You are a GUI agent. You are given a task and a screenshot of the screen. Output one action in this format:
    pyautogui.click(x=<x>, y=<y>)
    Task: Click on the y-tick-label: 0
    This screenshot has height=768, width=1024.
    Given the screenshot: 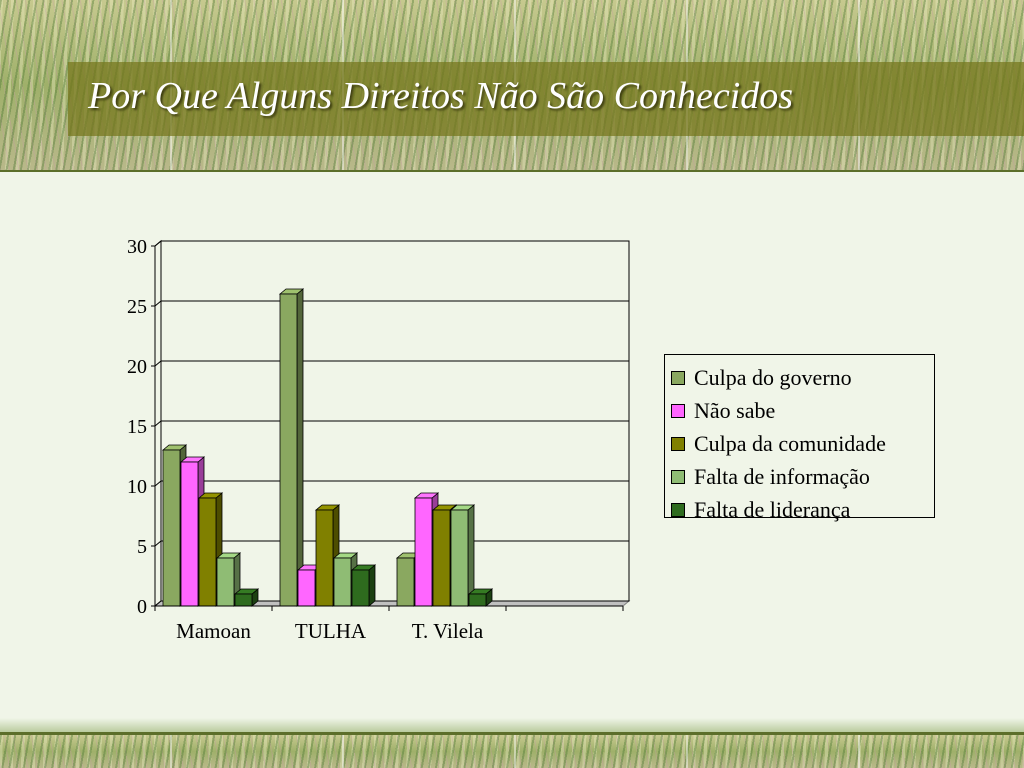 What is the action you would take?
    pyautogui.click(x=142, y=607)
    